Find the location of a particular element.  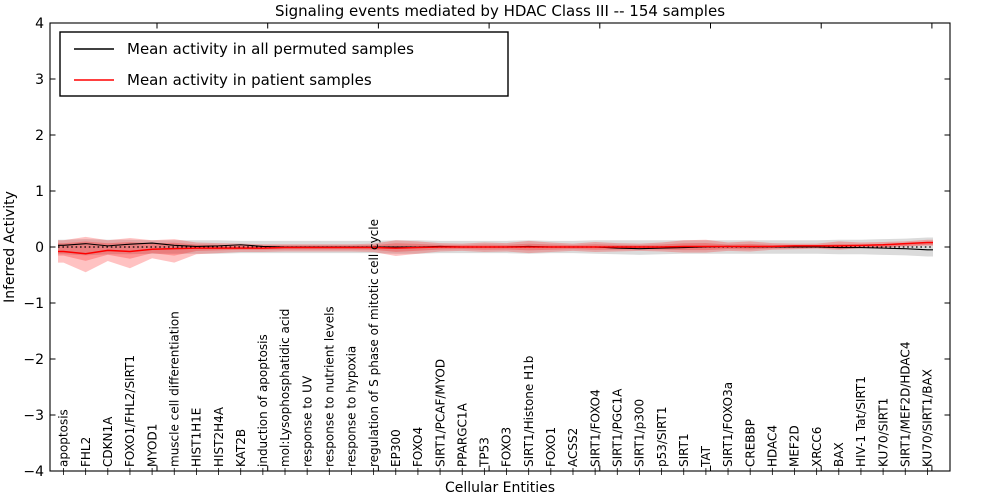

category-label: MYOD1 is located at coordinates (152, 445).